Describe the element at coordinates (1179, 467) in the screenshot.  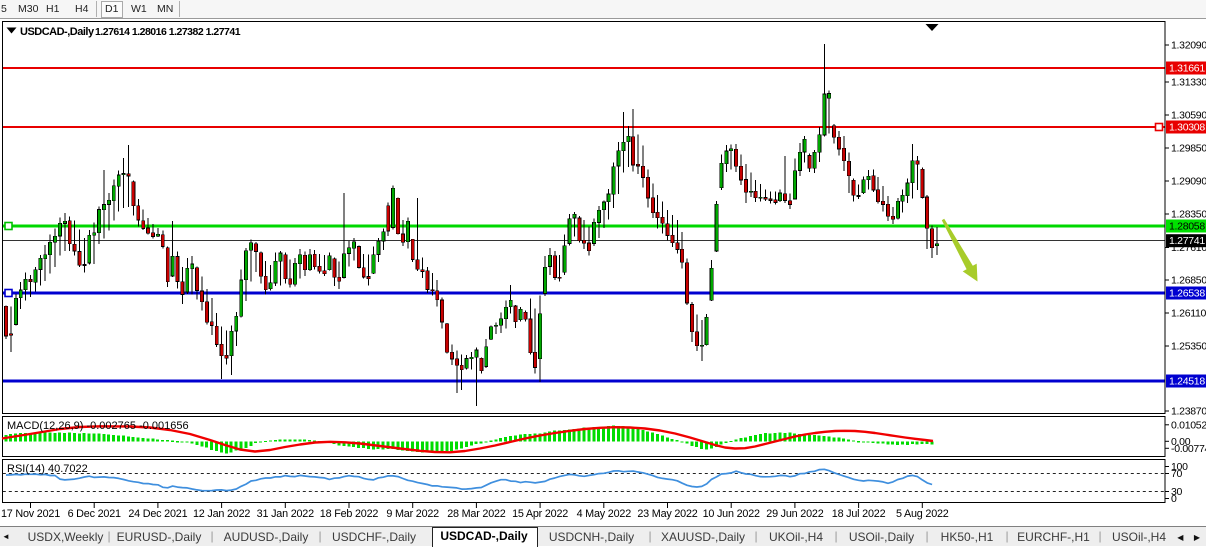
I see `svg-text: 100` at that location.